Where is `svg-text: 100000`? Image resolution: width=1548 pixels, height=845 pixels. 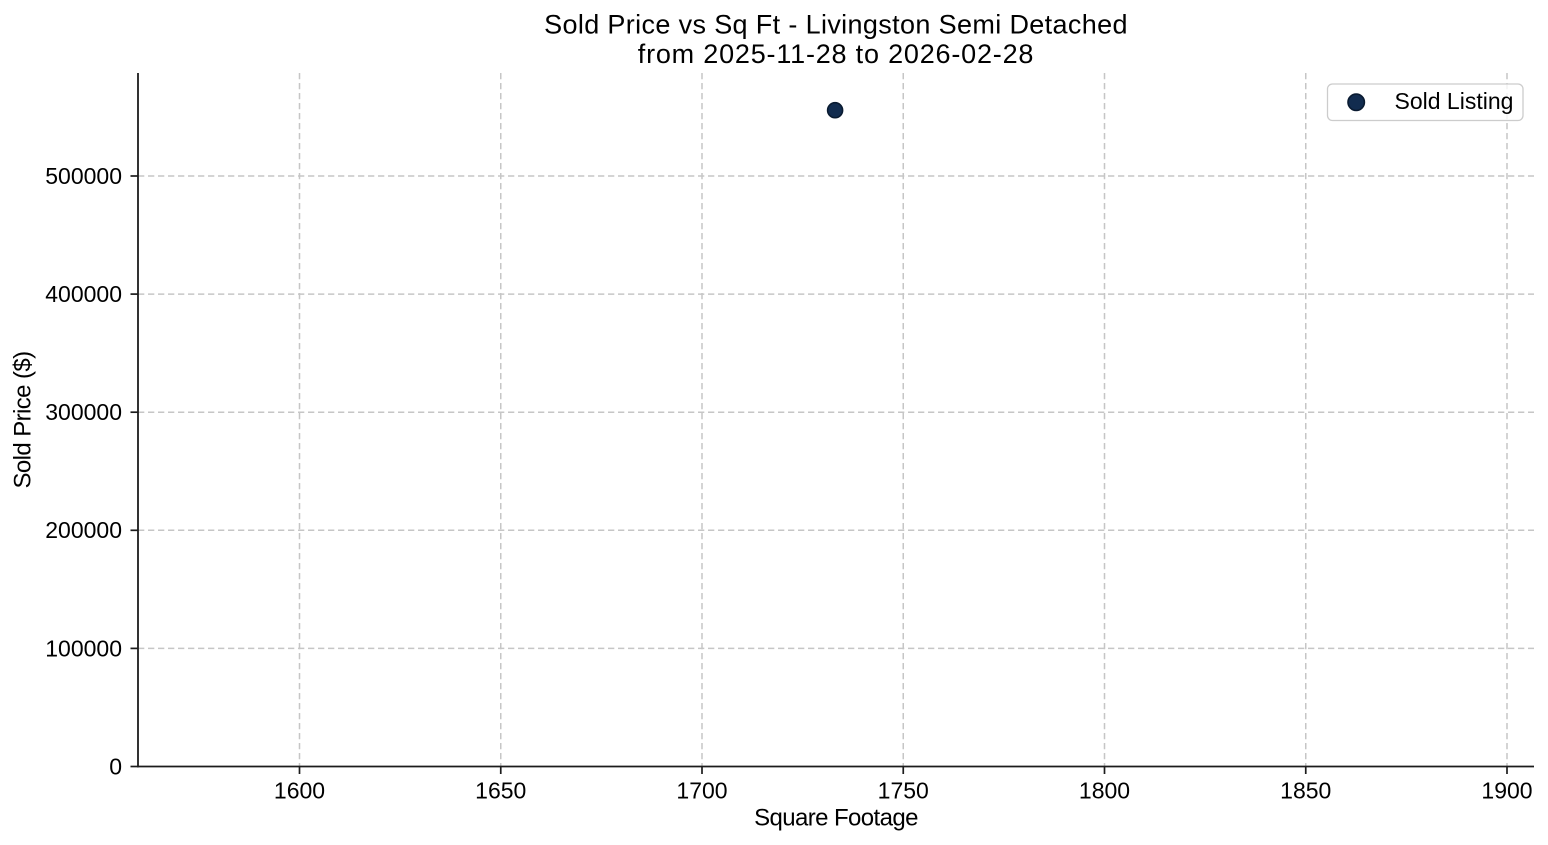 svg-text: 100000 is located at coordinates (83, 648).